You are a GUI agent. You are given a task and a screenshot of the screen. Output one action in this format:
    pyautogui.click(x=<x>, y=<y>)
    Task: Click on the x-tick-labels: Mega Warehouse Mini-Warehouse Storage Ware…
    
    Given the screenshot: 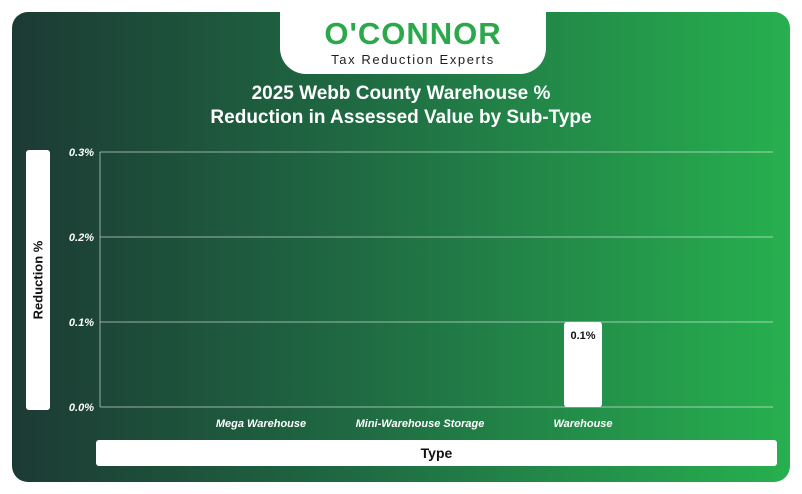 What is the action you would take?
    pyautogui.click(x=414, y=424)
    